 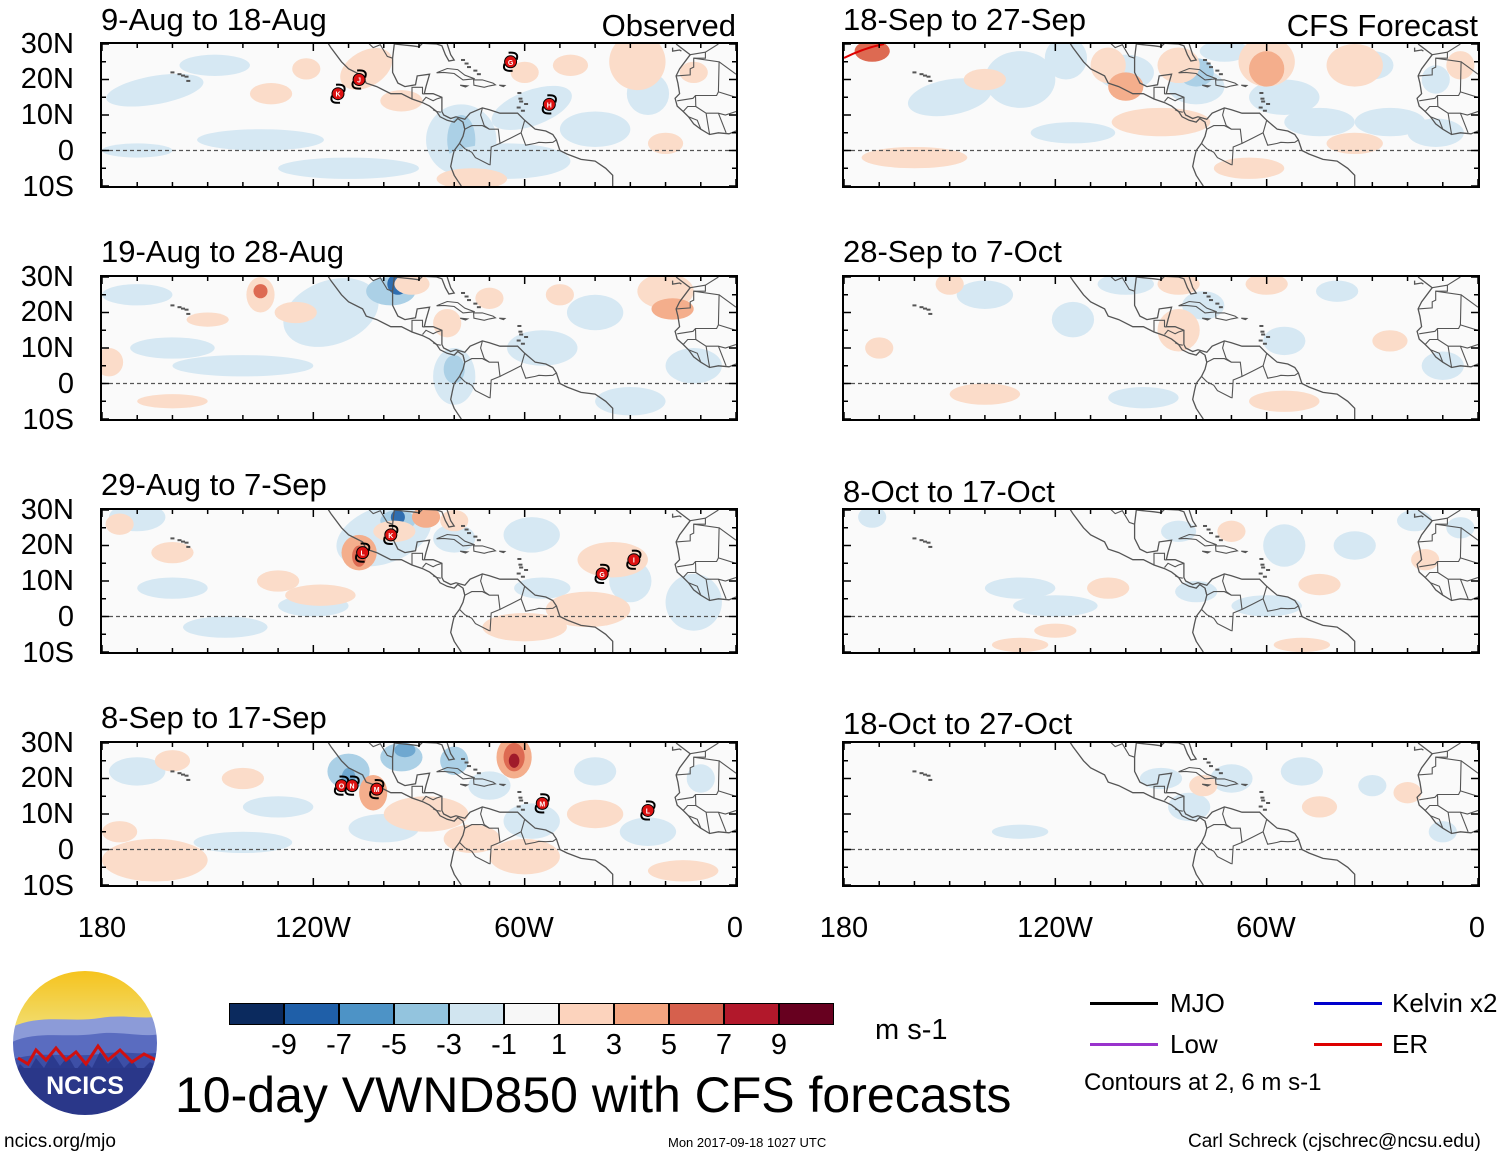 What do you see at coordinates (559, 1045) in the screenshot?
I see `colorbar-tick-label: 1` at bounding box center [559, 1045].